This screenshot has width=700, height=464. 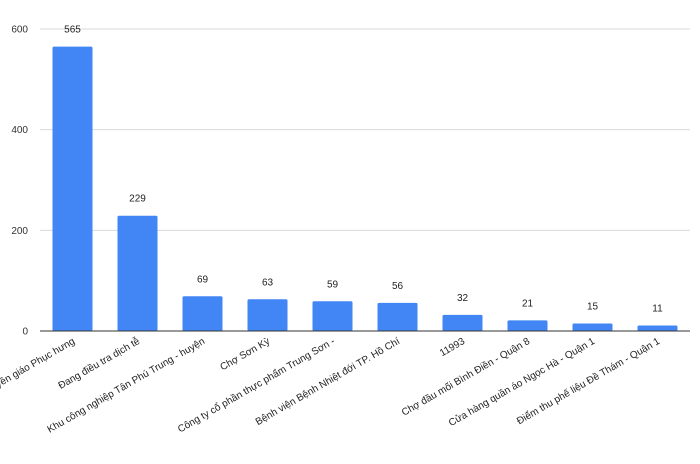 I want to click on y-tick-label: 200, so click(x=19, y=231).